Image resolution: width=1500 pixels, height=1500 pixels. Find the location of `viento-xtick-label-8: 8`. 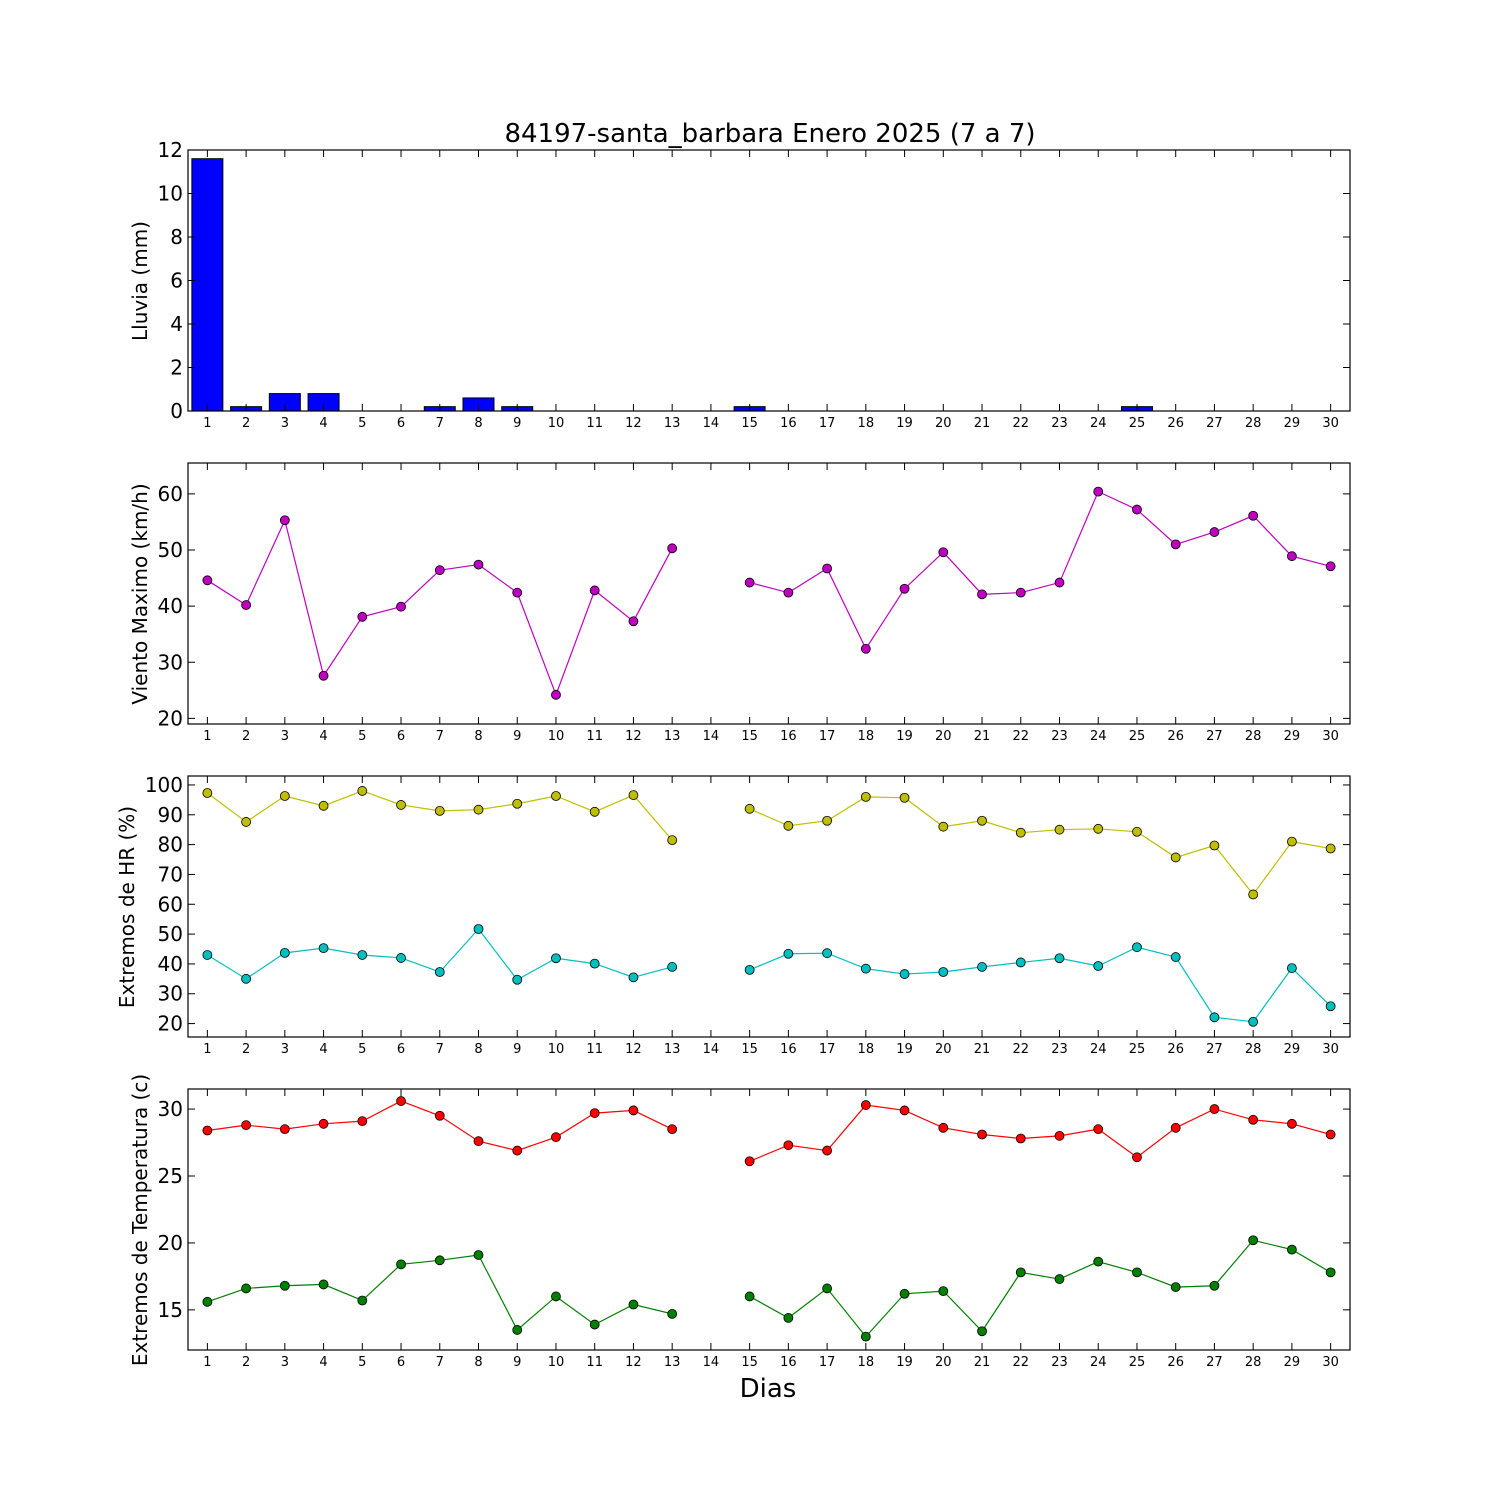

viento-xtick-label-8: 8 is located at coordinates (478, 736).